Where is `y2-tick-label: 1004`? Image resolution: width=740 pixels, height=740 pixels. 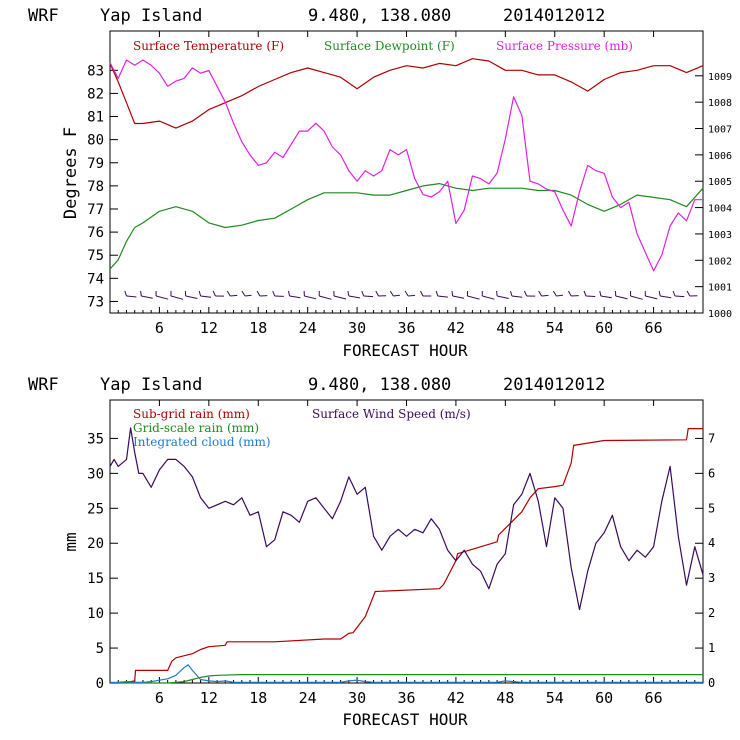 y2-tick-label: 1004 is located at coordinates (720, 209).